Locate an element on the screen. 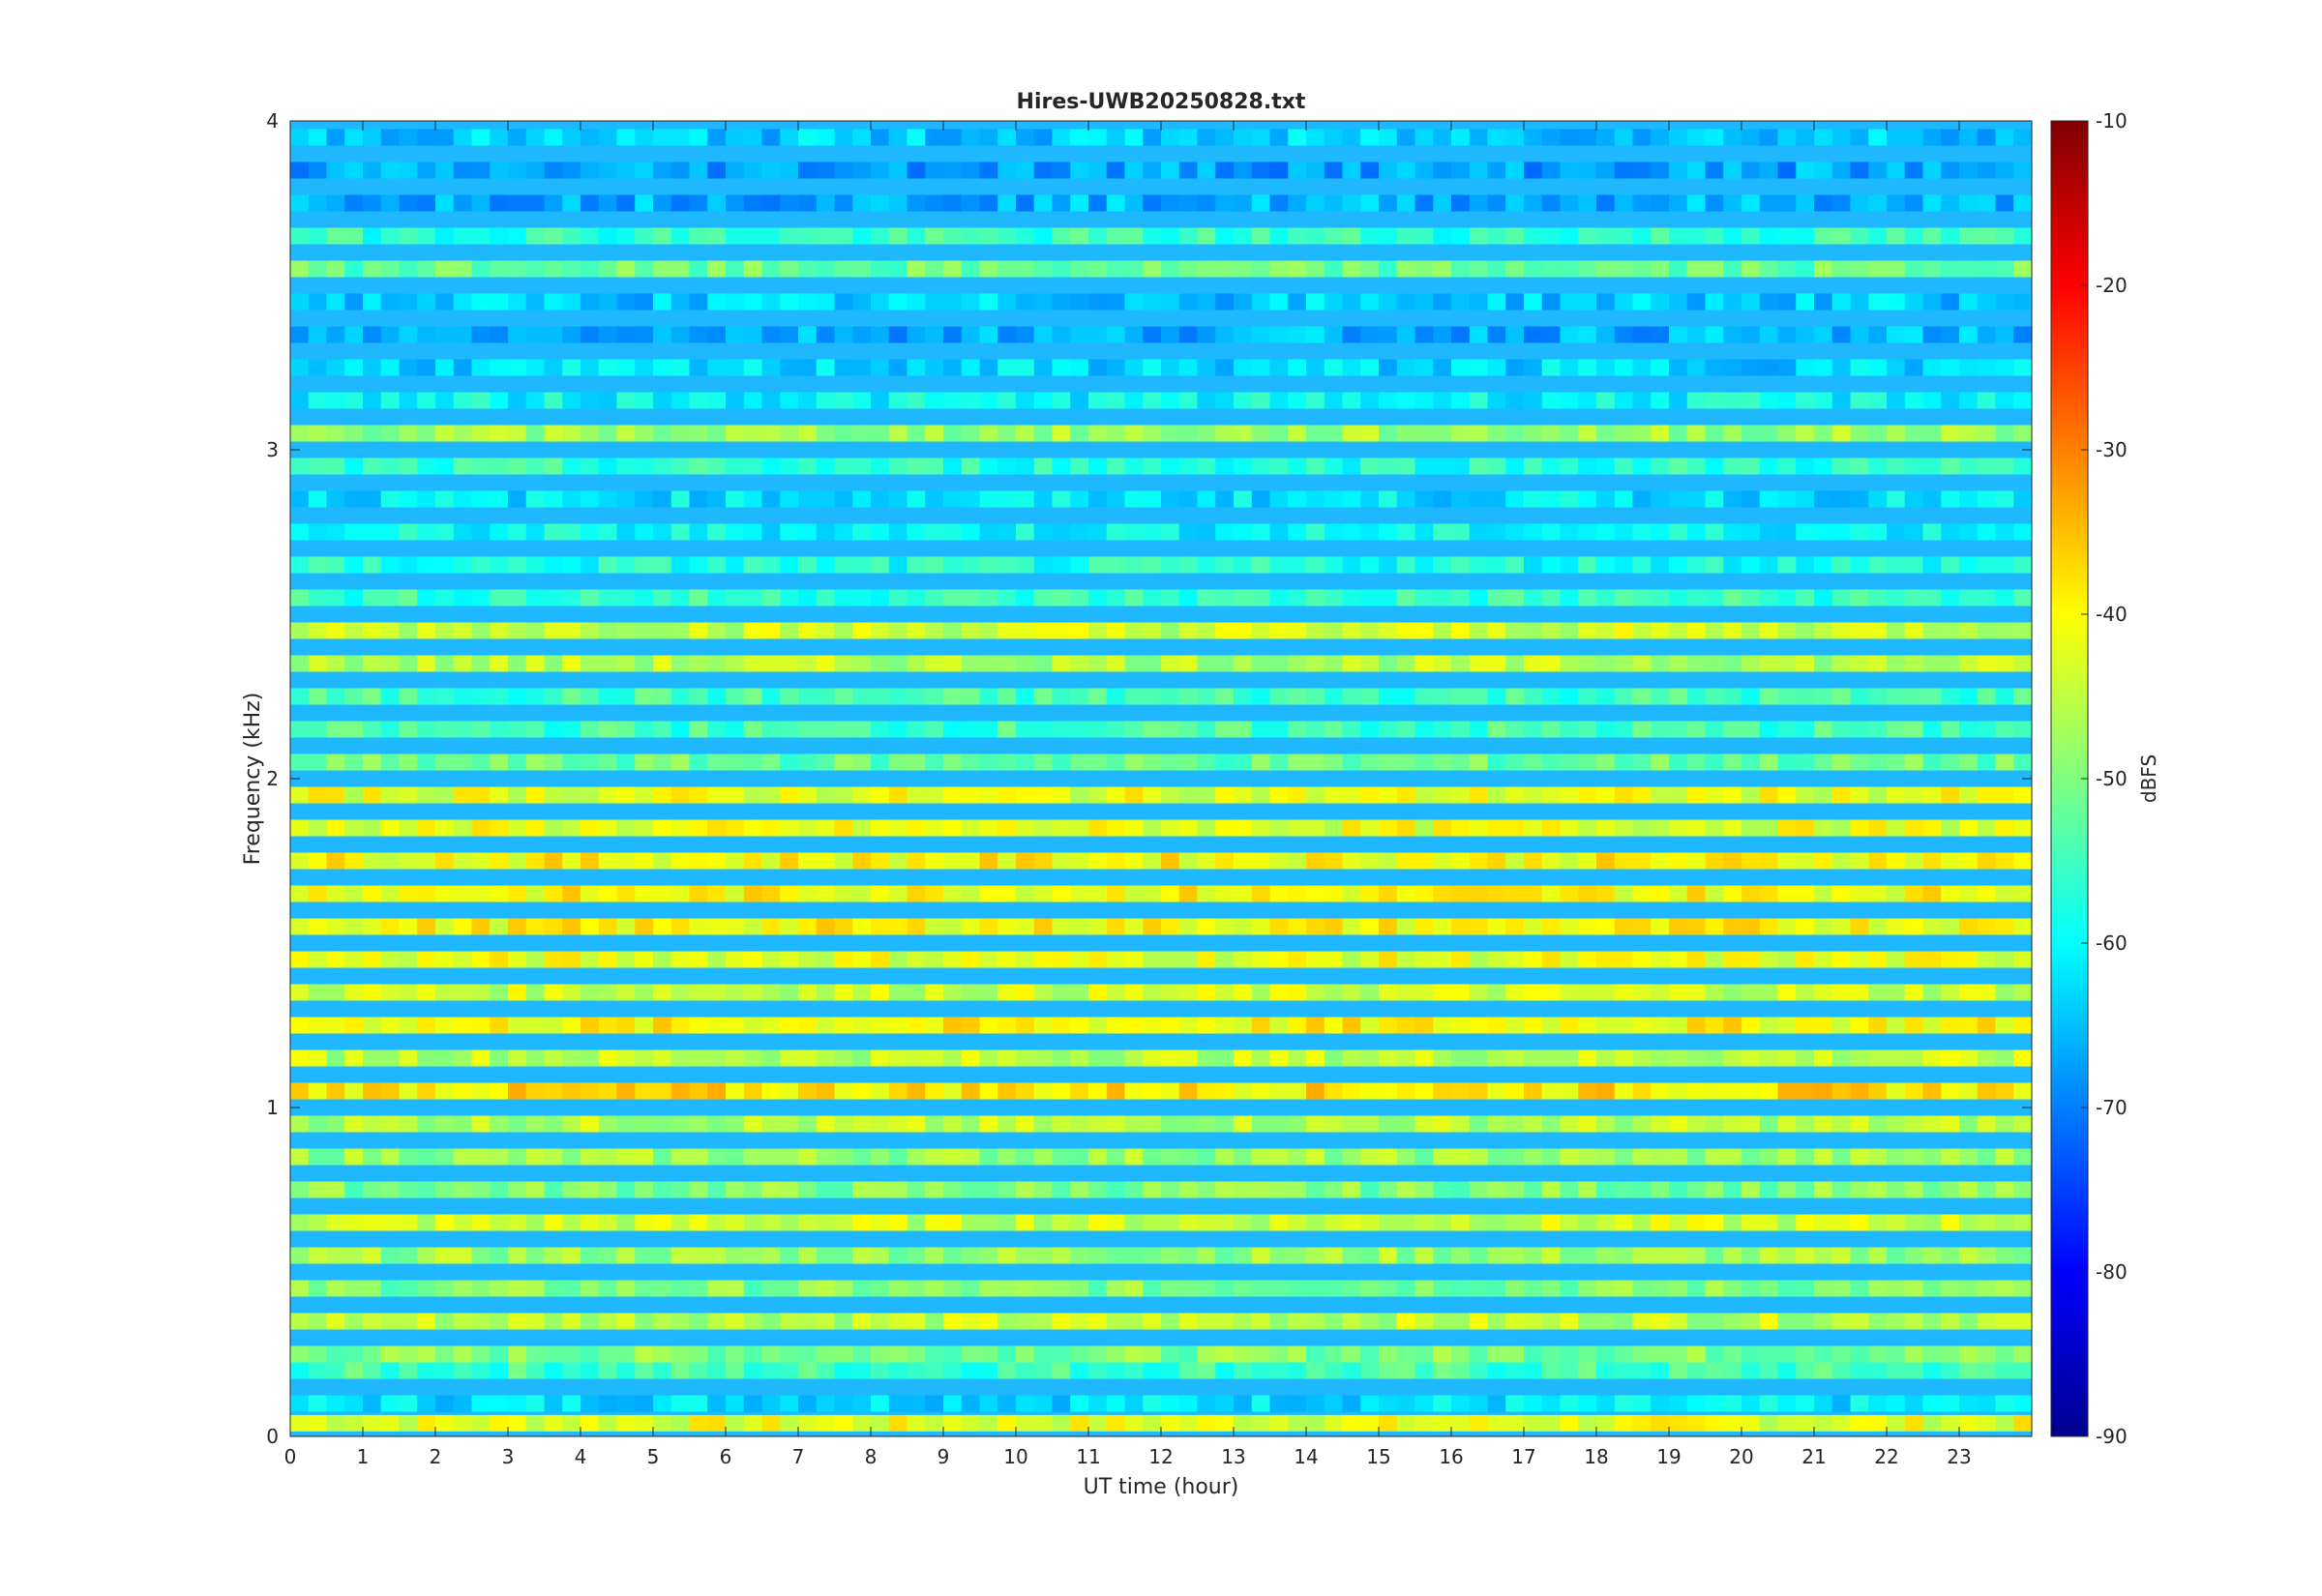  spectrogram-band is located at coordinates (1161, 1423).